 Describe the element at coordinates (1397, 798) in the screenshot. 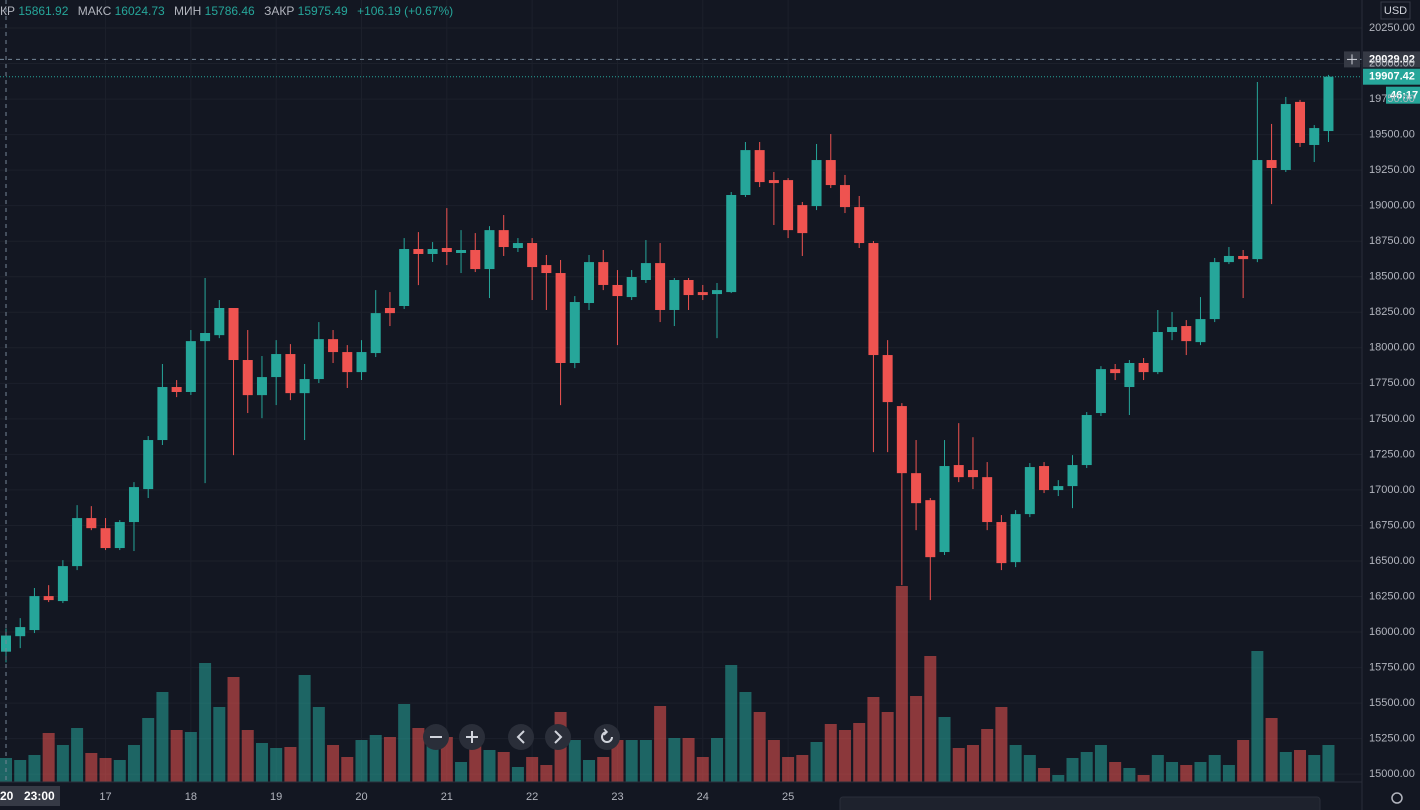

I see `settings-icon` at that location.